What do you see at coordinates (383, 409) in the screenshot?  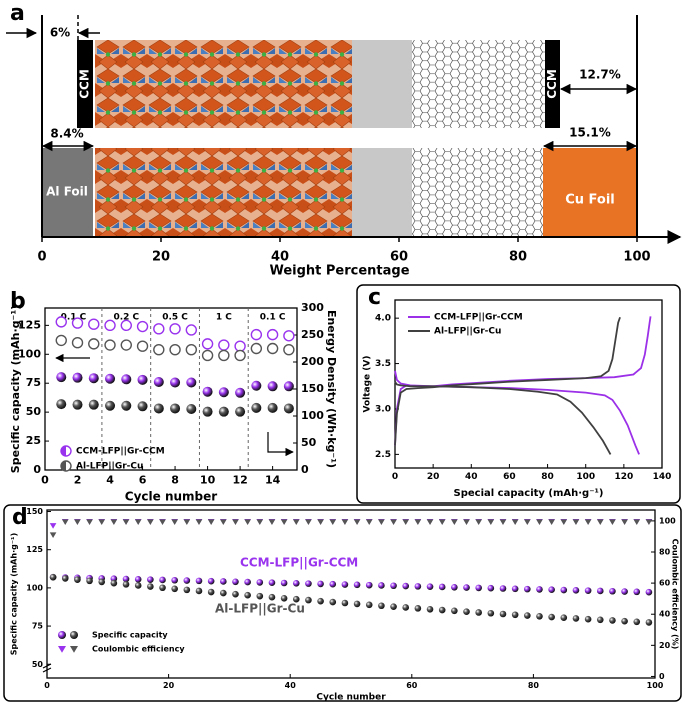 I see `y-tick-label: 3.0` at bounding box center [383, 409].